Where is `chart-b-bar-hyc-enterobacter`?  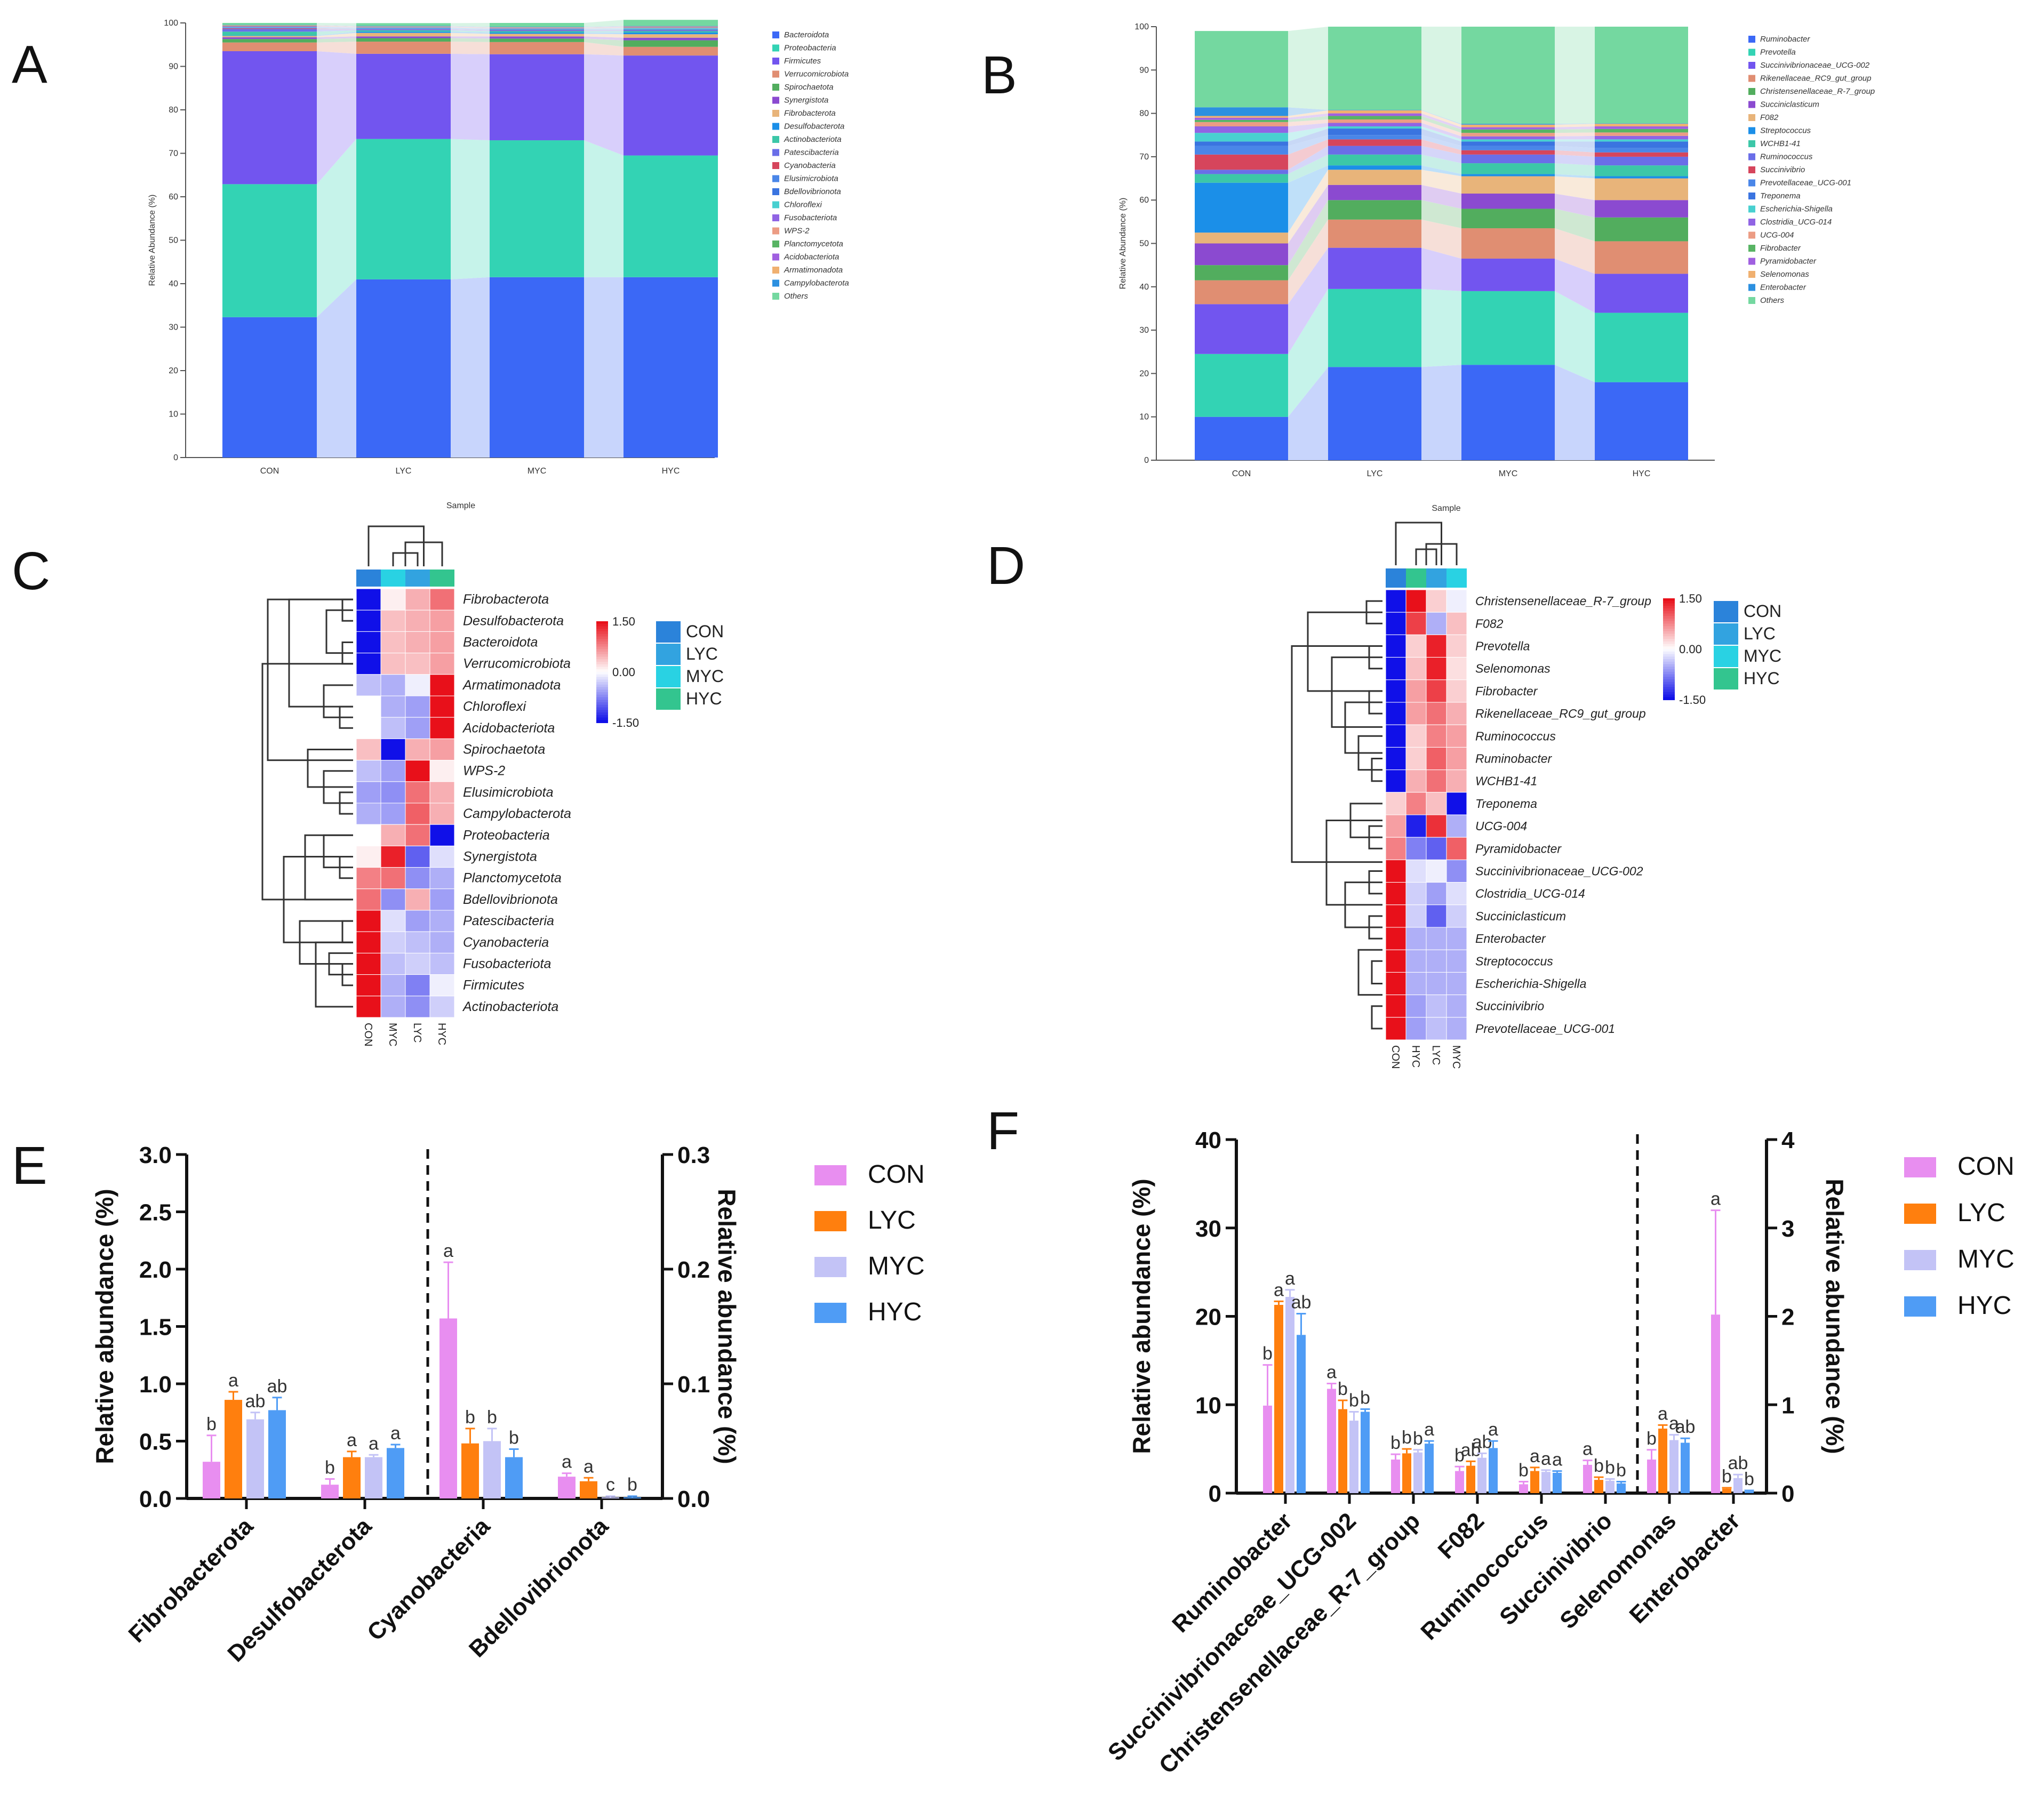 chart-b-bar-hyc-enterobacter is located at coordinates (1641, 123).